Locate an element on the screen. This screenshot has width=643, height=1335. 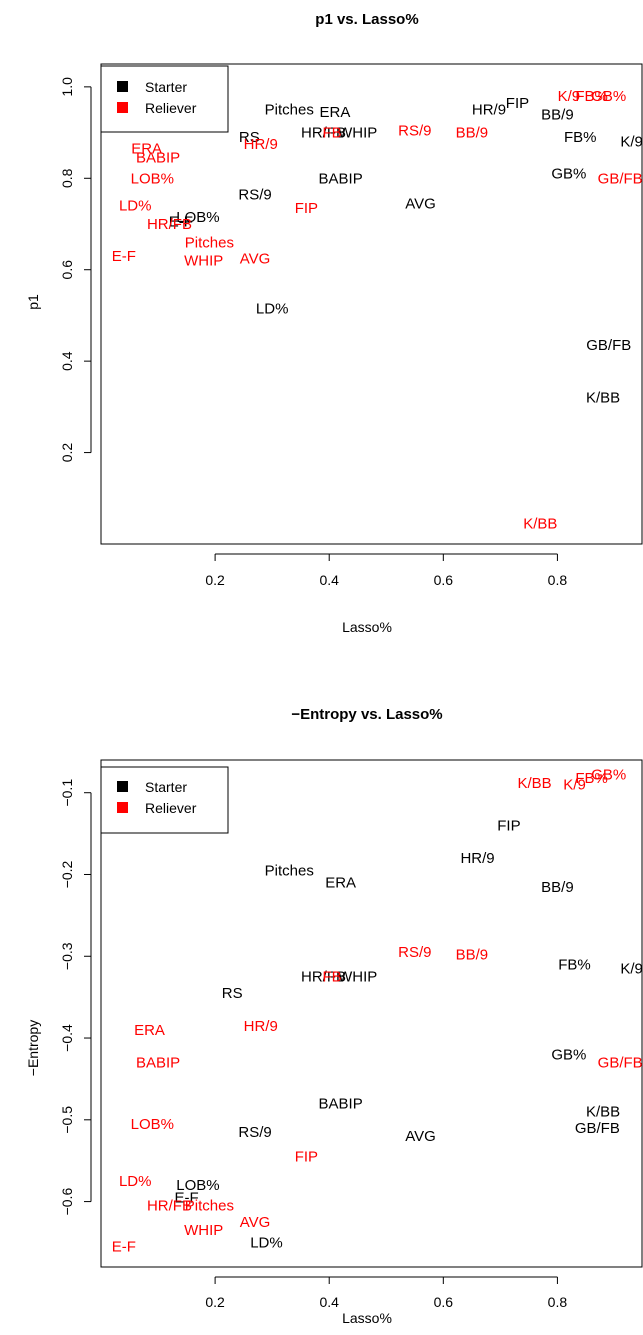
y-tick-label: 0.2 is located at coordinates (67, 453).